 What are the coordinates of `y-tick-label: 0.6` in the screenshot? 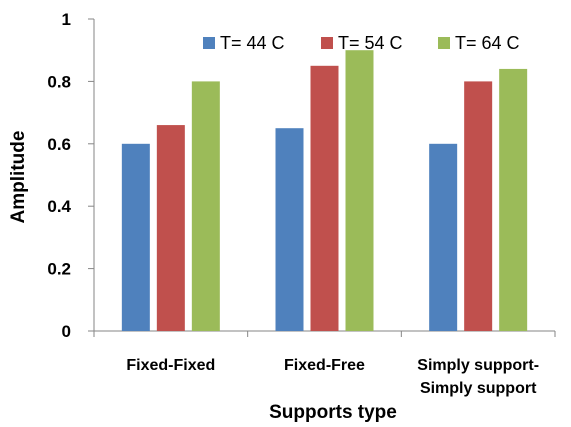 It's located at (59, 144).